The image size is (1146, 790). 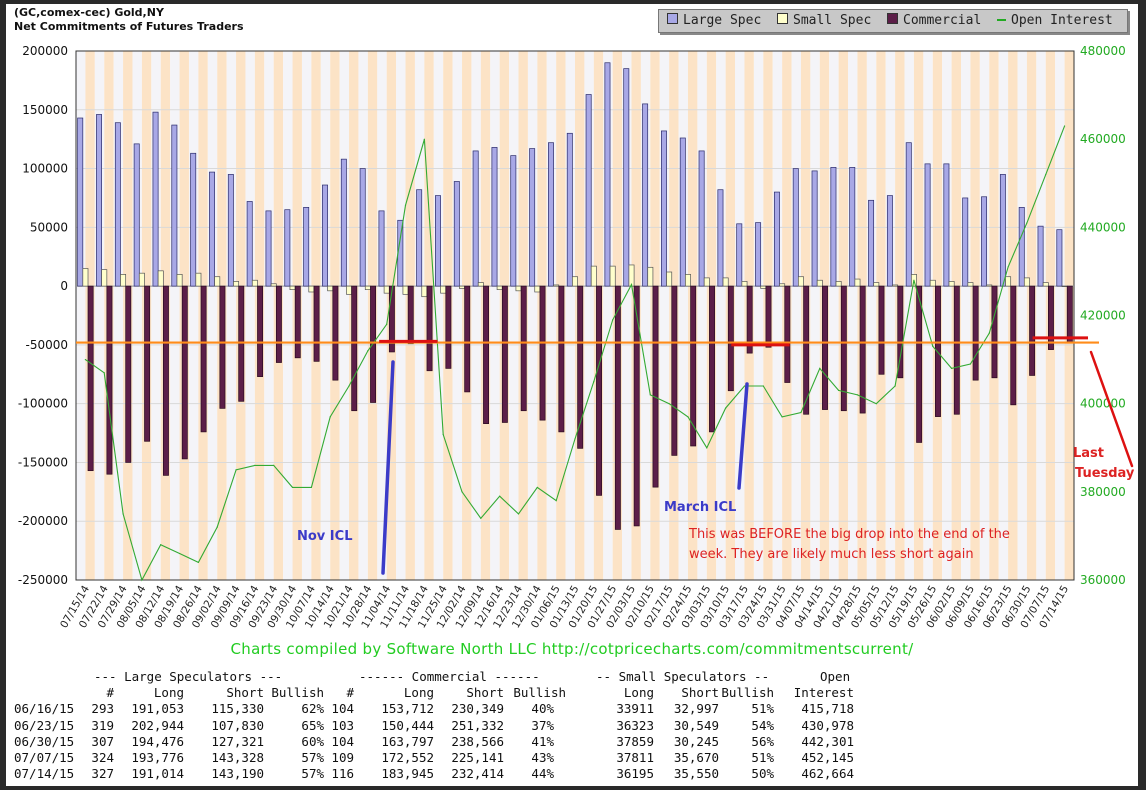 What do you see at coordinates (1055, 20) in the screenshot?
I see `legend-item-open-interest: Open Interest` at bounding box center [1055, 20].